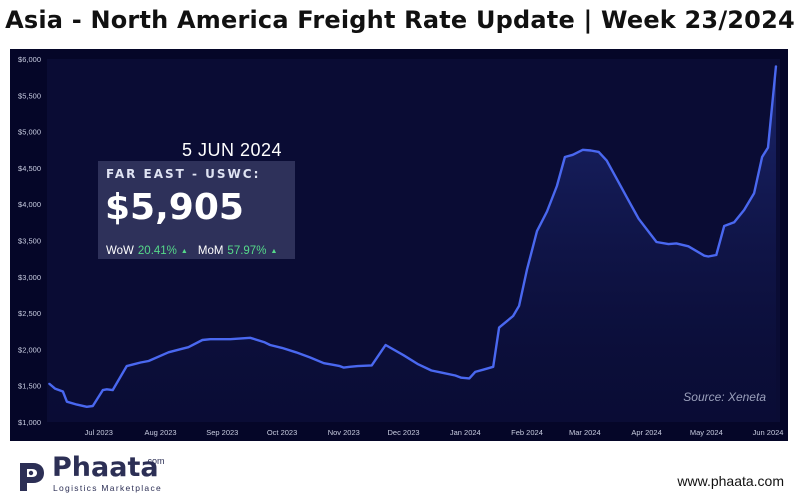  I want to click on route-label: FAR EAST - USWC:, so click(183, 174).